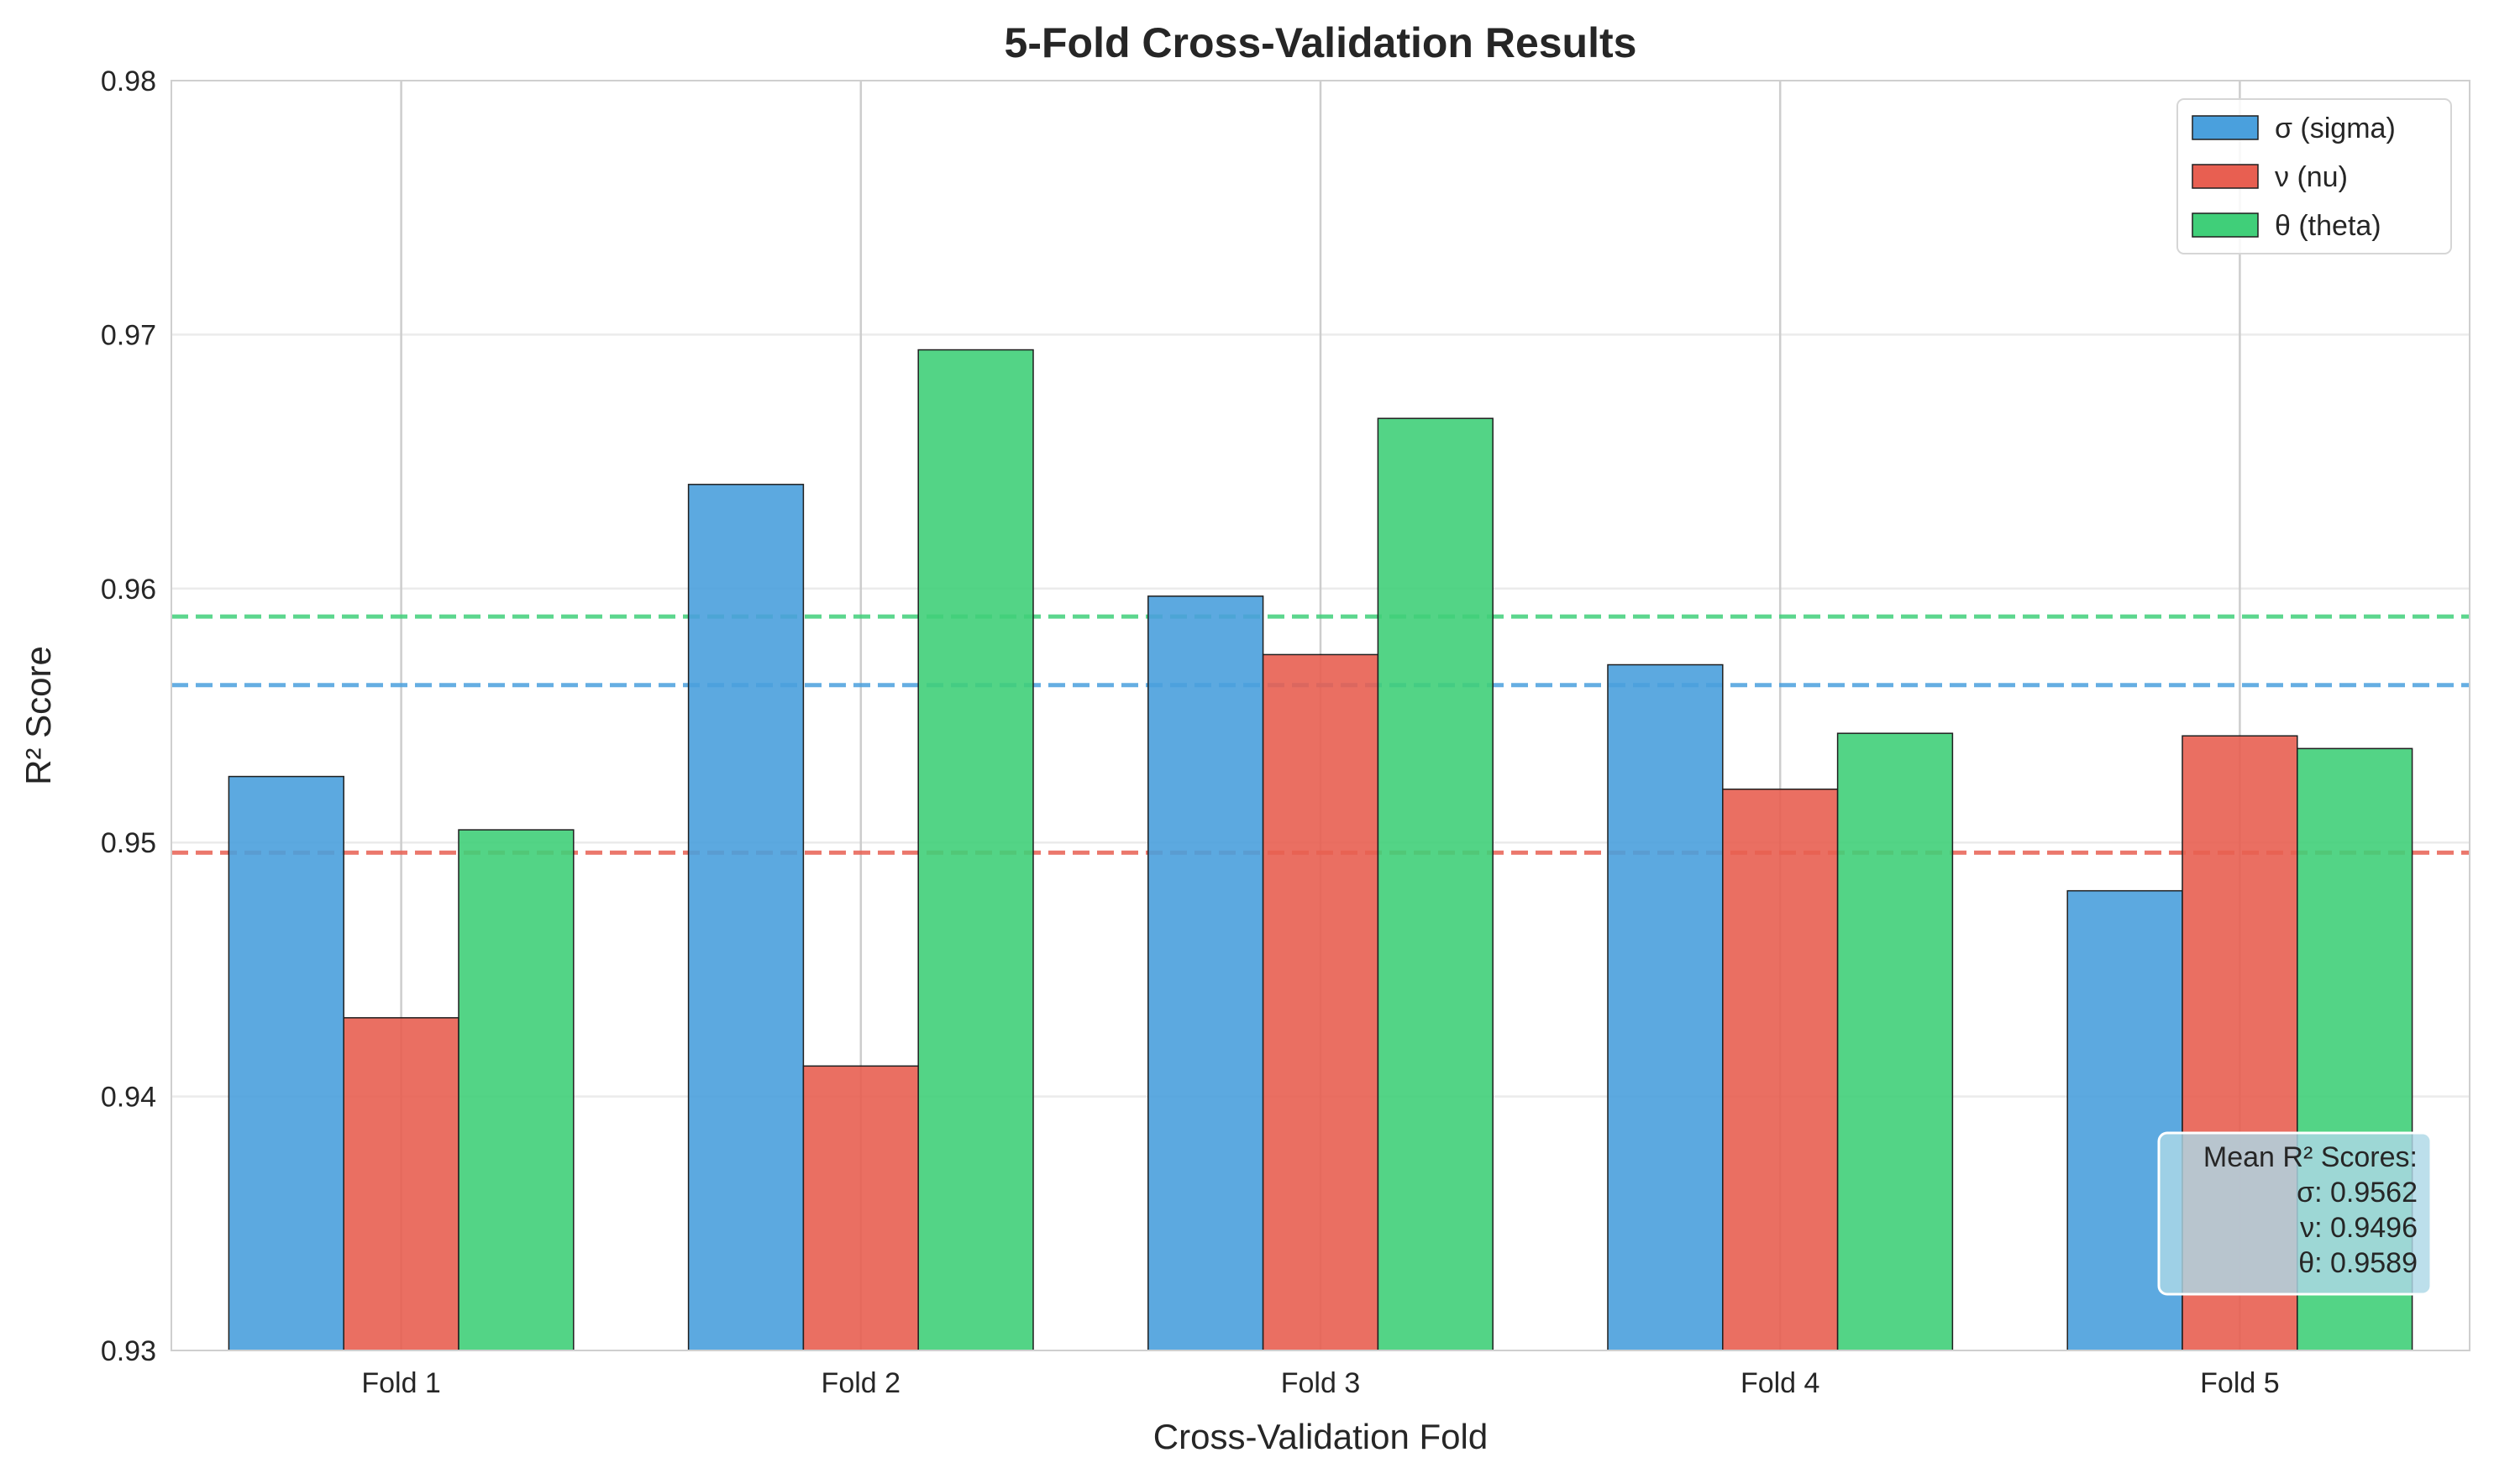  I want to click on y-axis-ticks: 0.93 0.94 0.95 0.96 0.97 0.98, so click(128, 716).